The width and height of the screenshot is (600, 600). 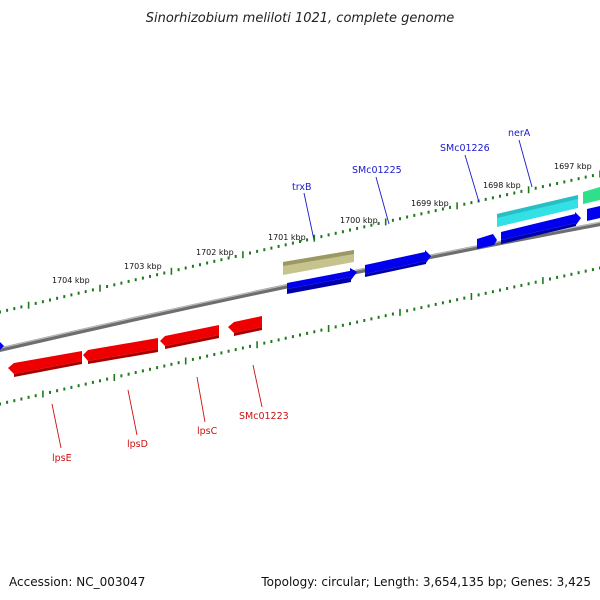 What do you see at coordinates (137, 444) in the screenshot?
I see `gene-label-lpsD: lpsD` at bounding box center [137, 444].